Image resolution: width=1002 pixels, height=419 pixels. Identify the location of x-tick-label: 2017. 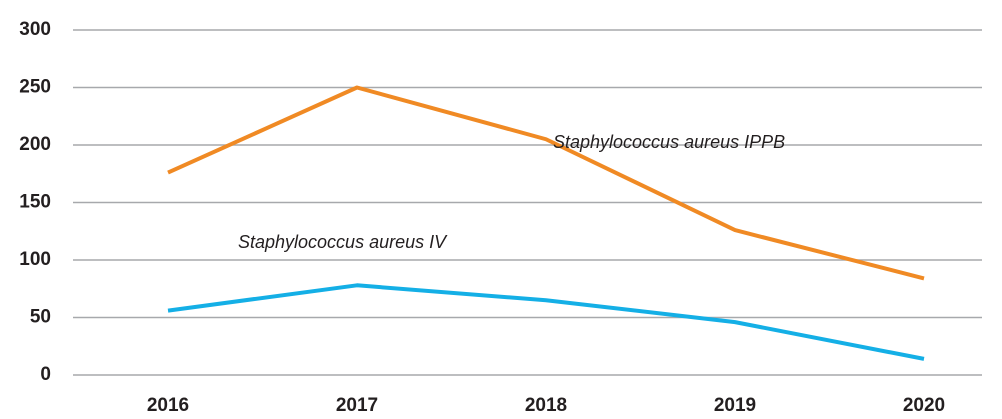
(357, 405).